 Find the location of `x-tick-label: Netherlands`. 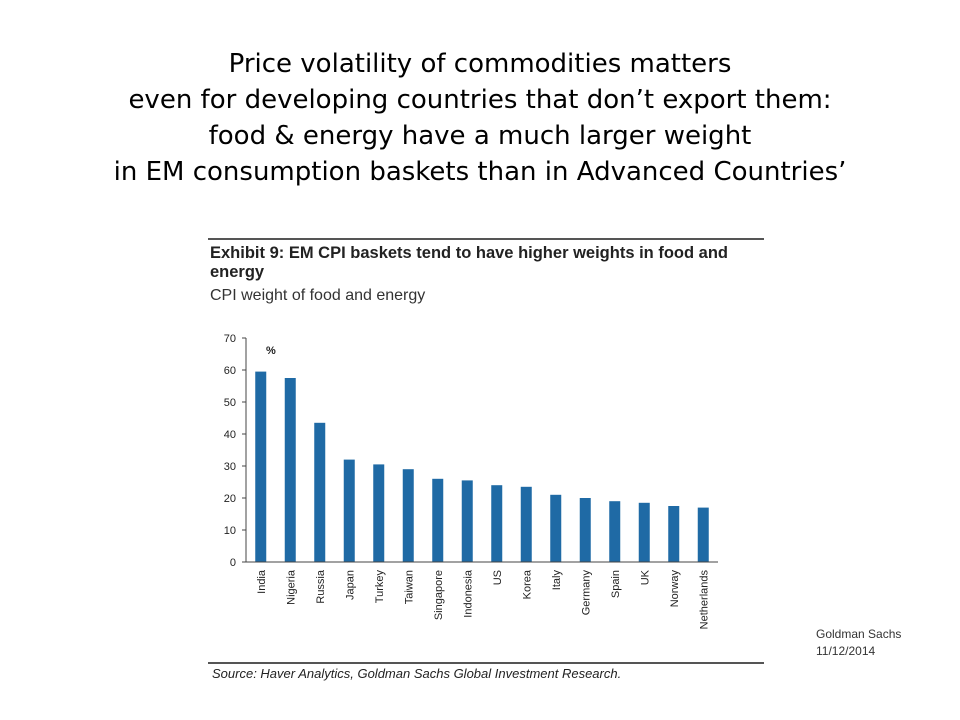

x-tick-label: Netherlands is located at coordinates (704, 600).